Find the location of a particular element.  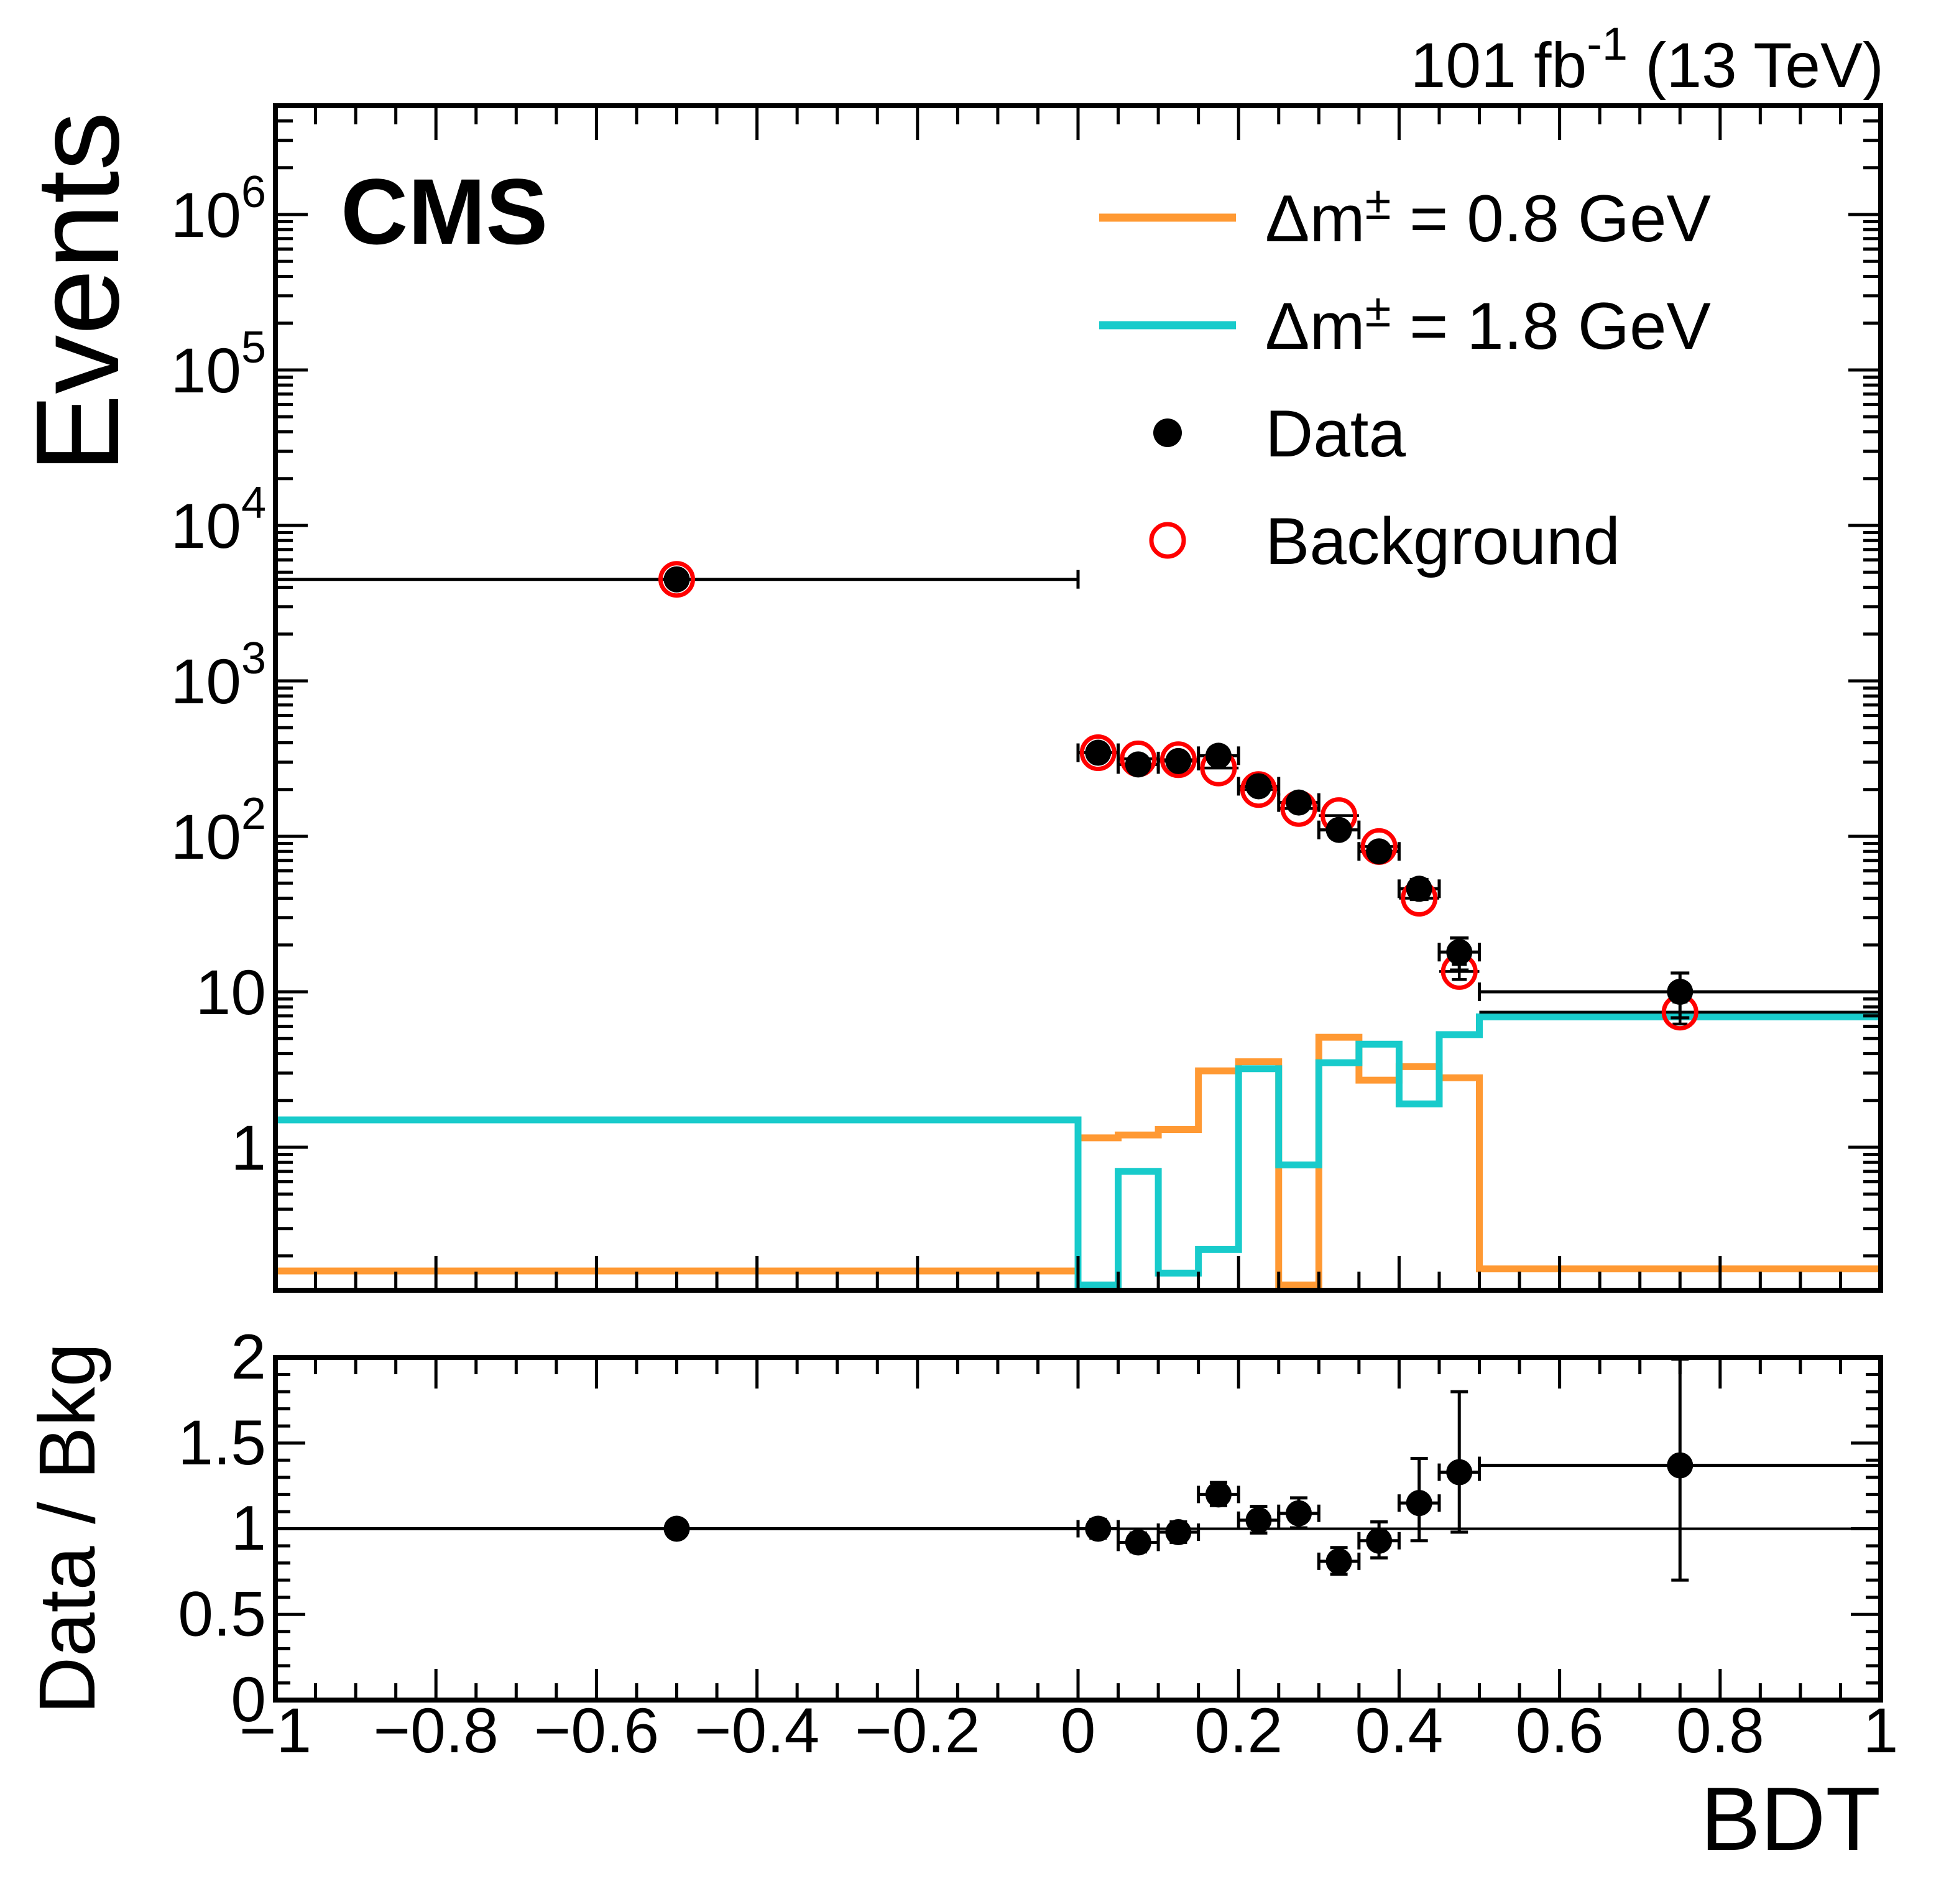

y-tick-label-main: 10³ is located at coordinates (218, 675).